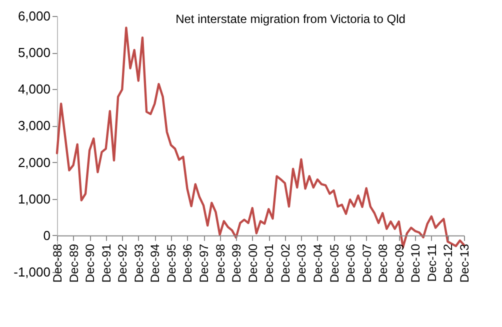 The width and height of the screenshot is (502, 327). What do you see at coordinates (220, 263) in the screenshot?
I see `x-tick-label: Dec-98` at bounding box center [220, 263].